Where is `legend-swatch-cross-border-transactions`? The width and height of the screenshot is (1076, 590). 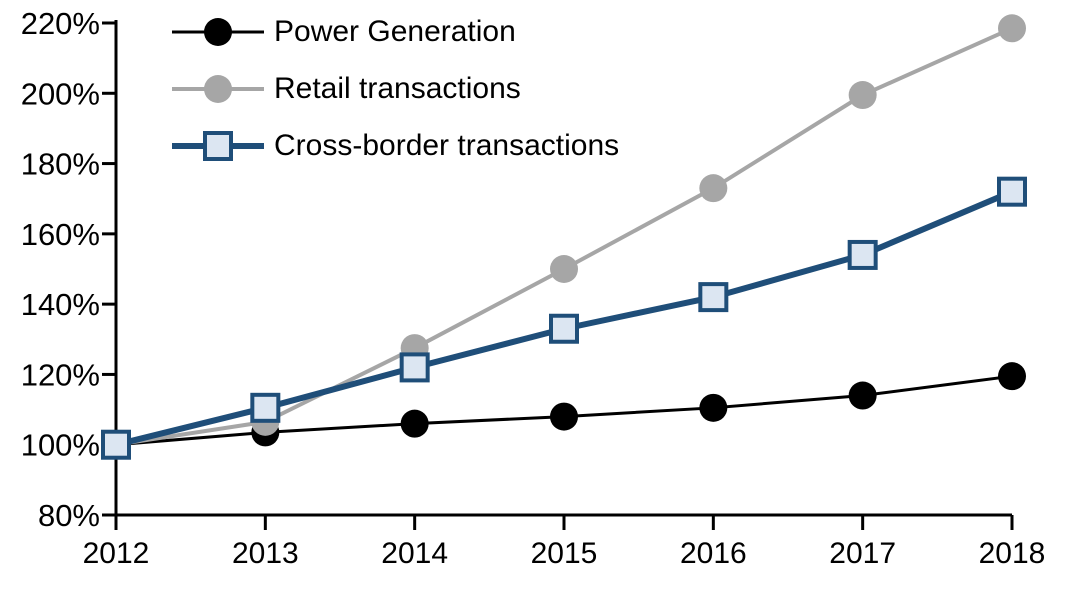 legend-swatch-cross-border-transactions is located at coordinates (218, 146).